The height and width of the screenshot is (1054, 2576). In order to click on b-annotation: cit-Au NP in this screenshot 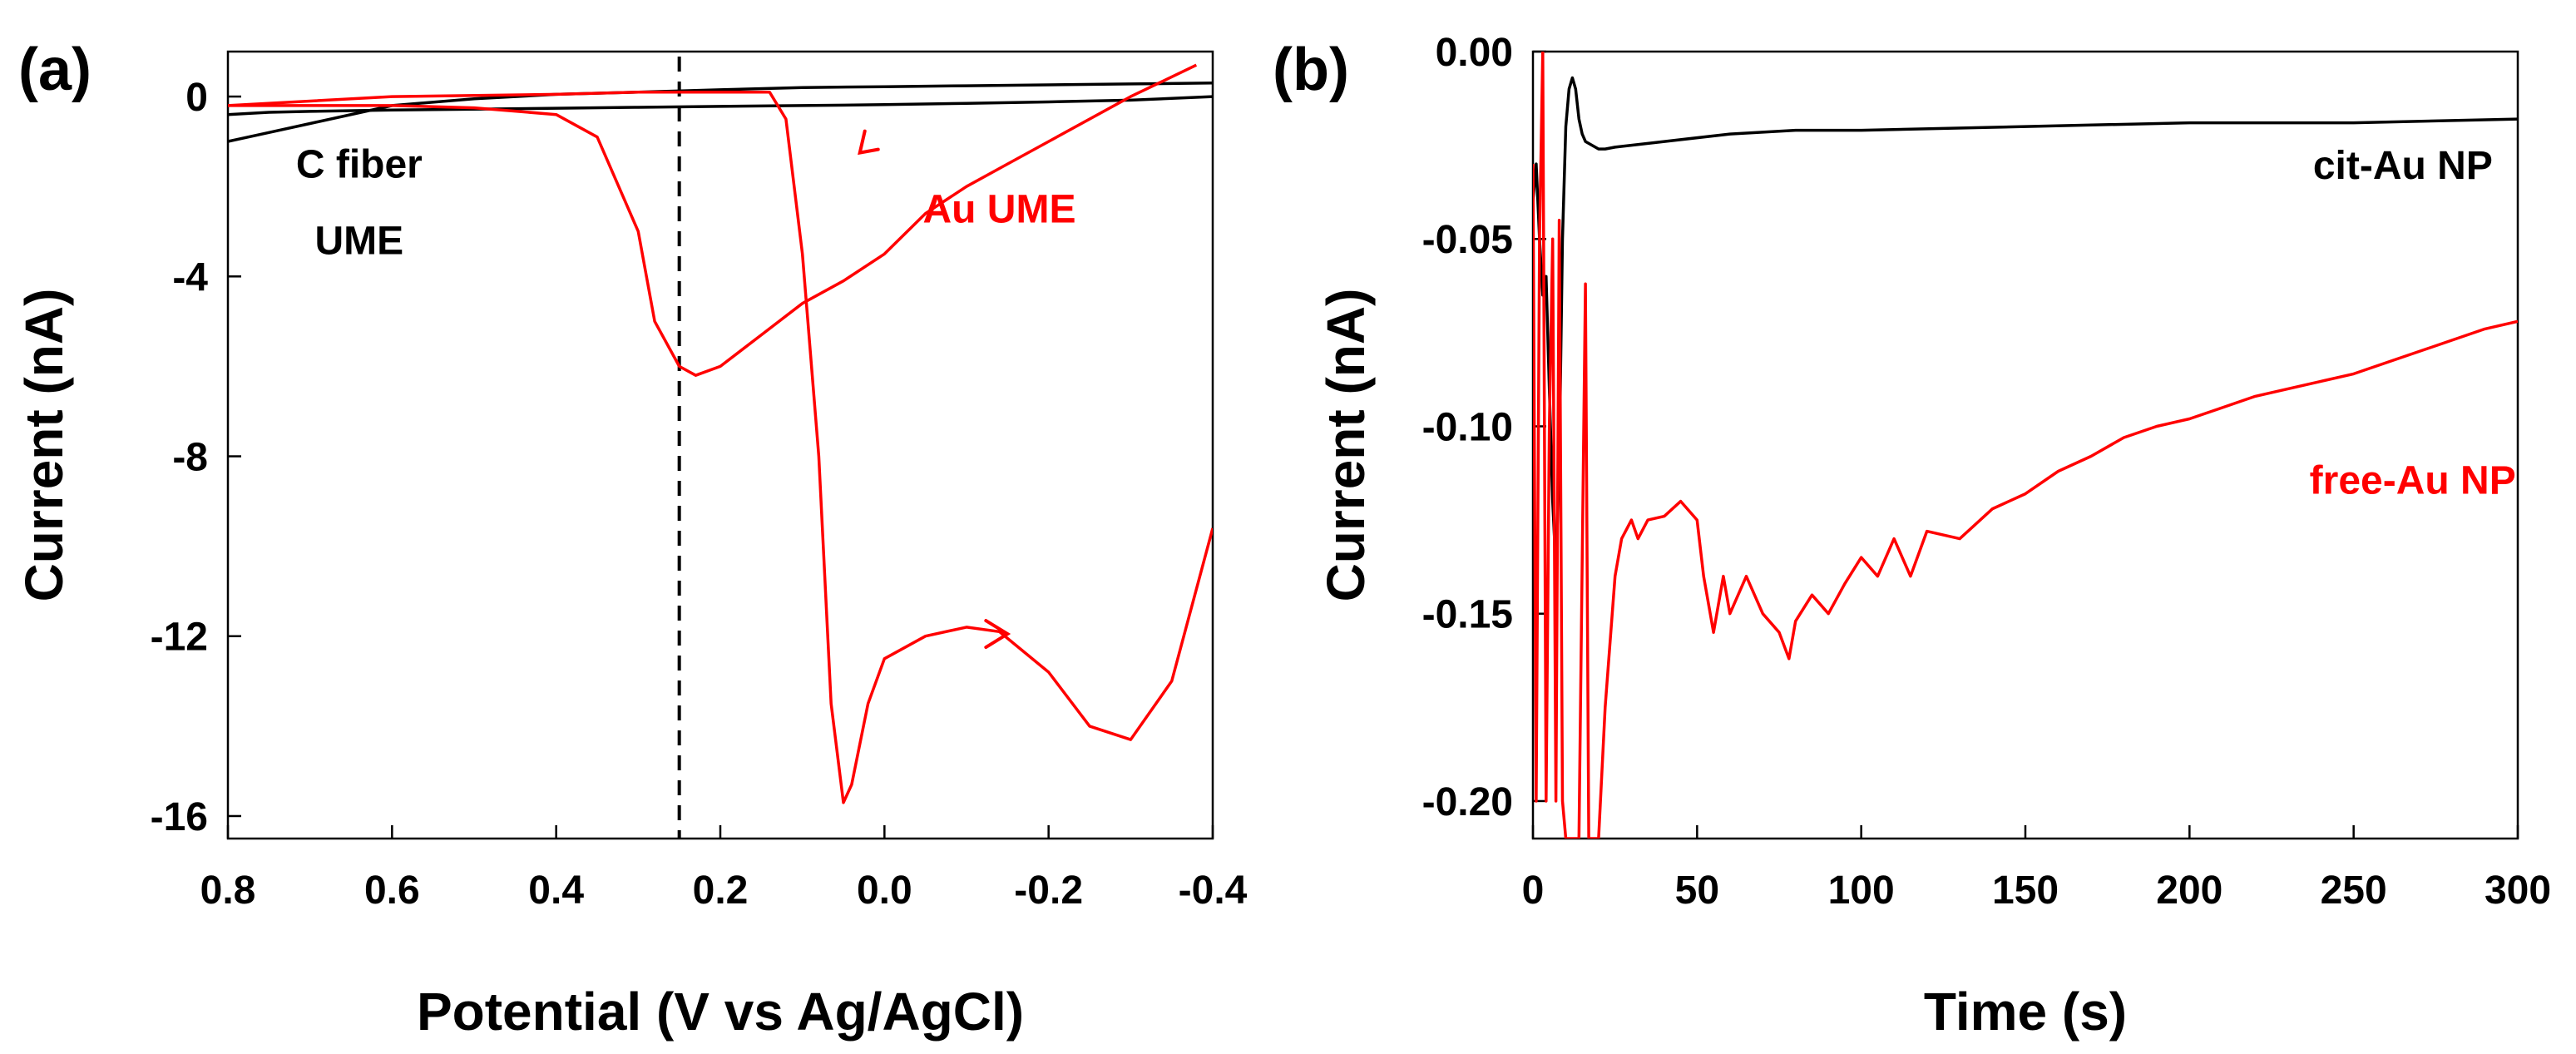, I will do `click(2403, 166)`.